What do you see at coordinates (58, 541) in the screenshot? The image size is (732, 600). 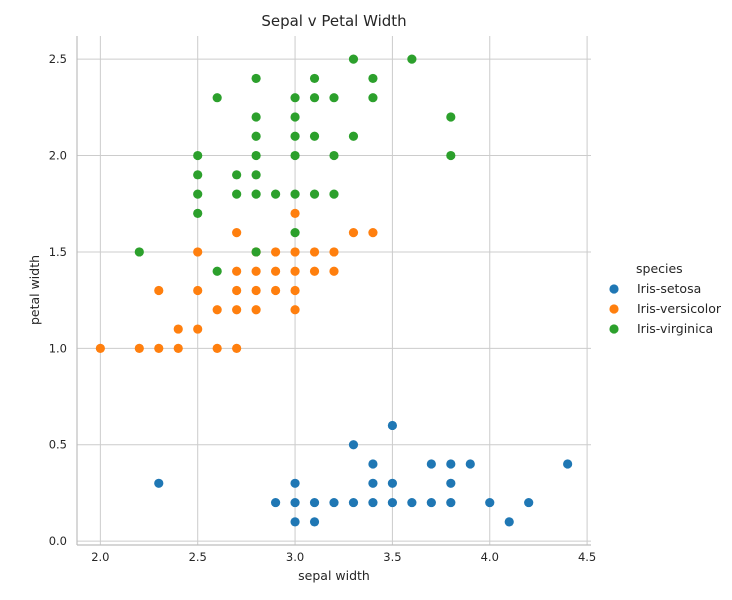 I see `y-tick-label: 0.0` at bounding box center [58, 541].